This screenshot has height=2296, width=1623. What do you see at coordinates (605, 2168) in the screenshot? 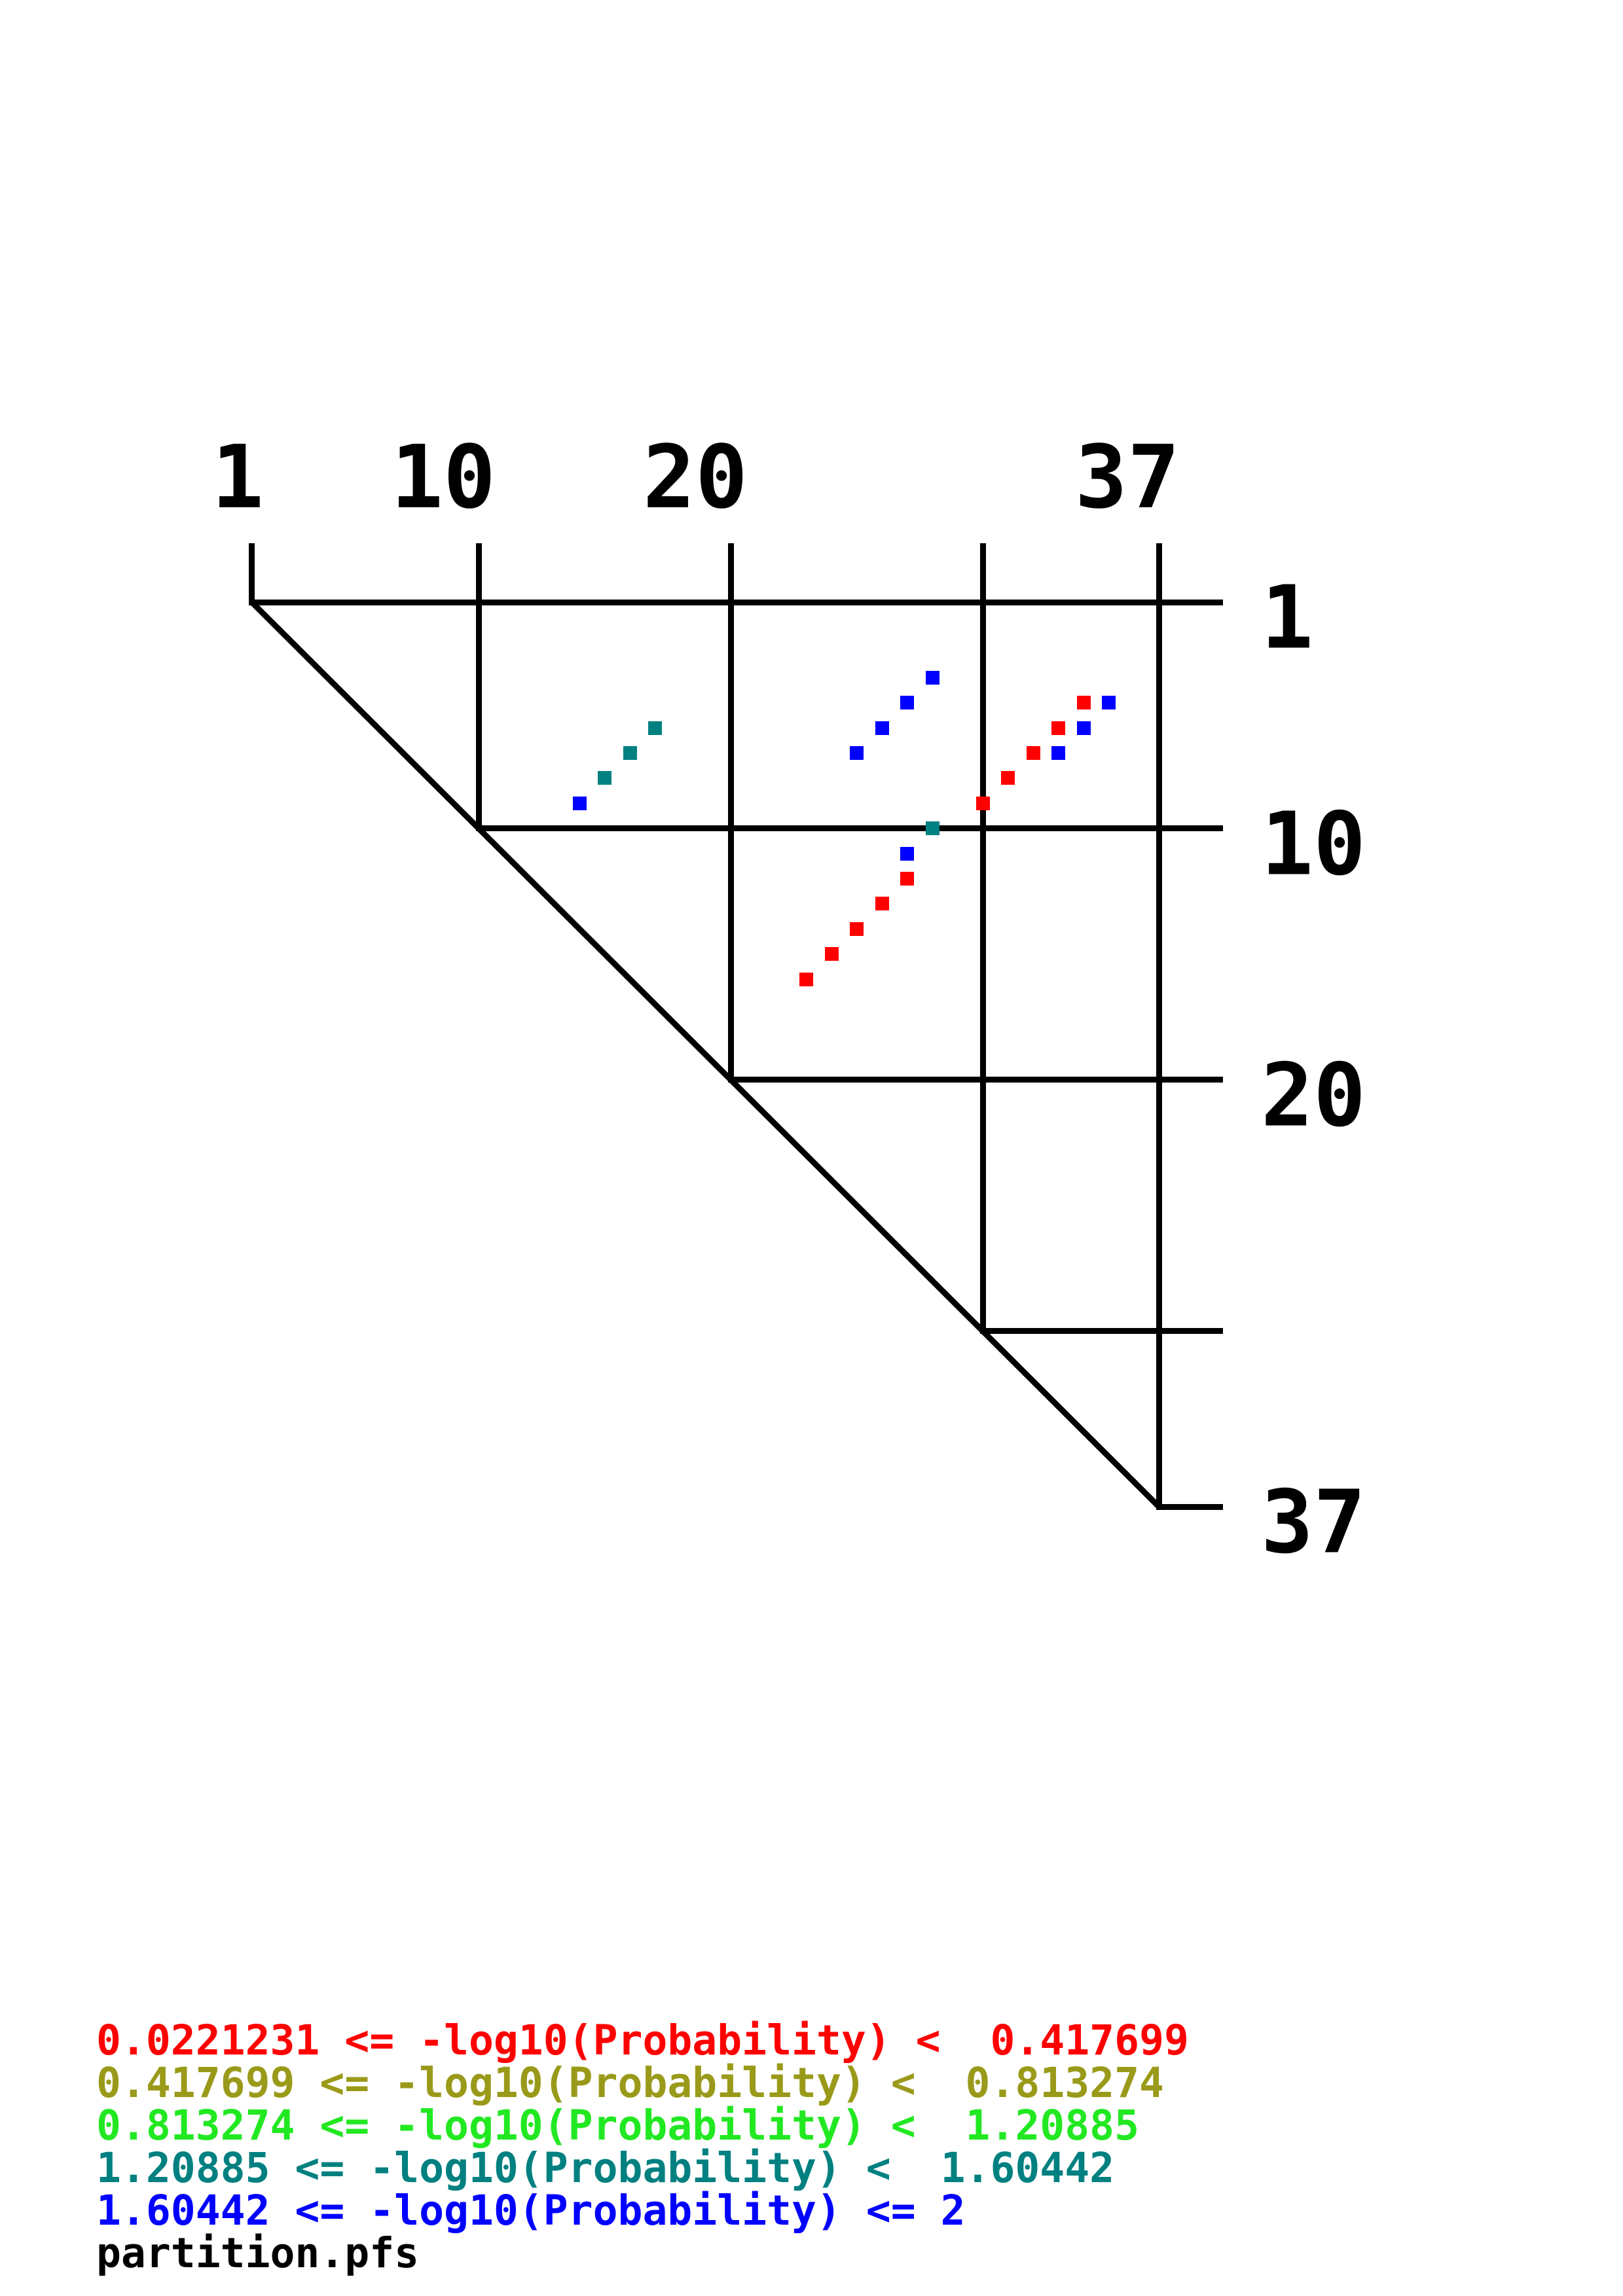
I see `legend-line-teal: 1.20885 <= -log10(Probability) < 1.60442` at bounding box center [605, 2168].